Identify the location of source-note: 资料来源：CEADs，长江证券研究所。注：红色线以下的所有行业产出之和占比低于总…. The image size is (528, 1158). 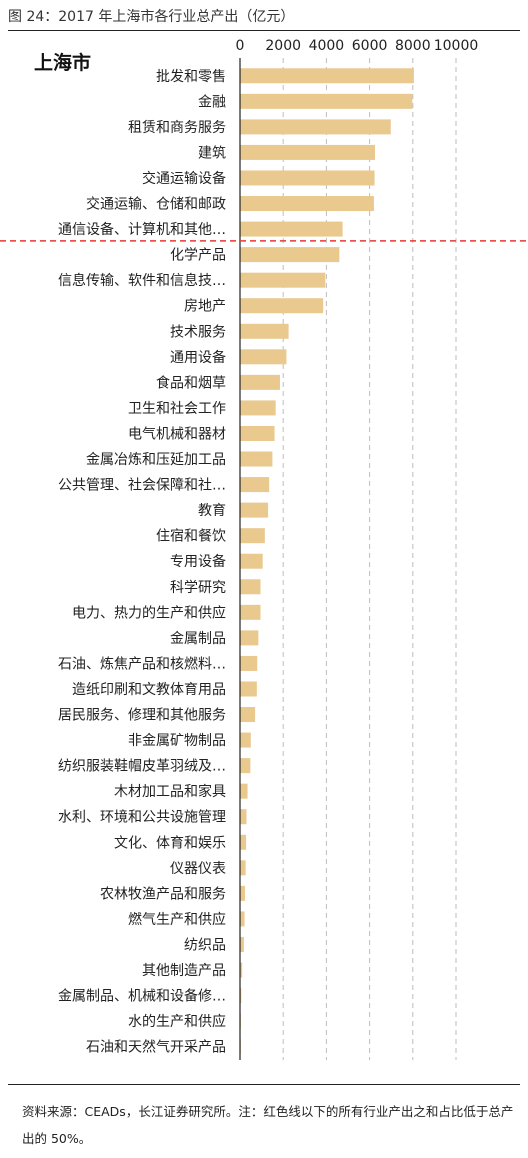
(268, 1125).